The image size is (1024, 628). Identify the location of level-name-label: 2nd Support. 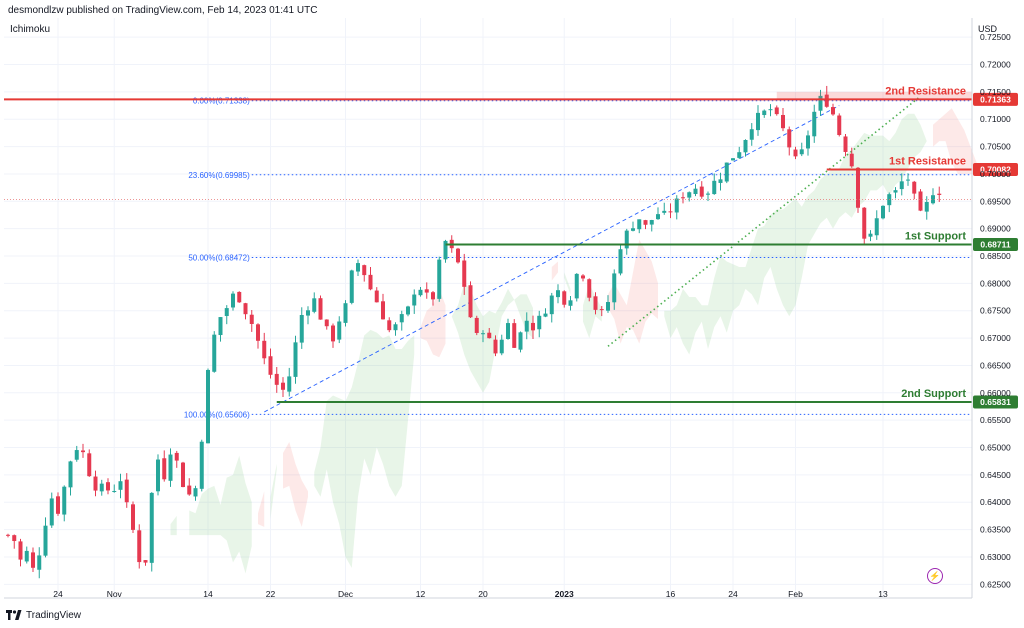
(933, 394).